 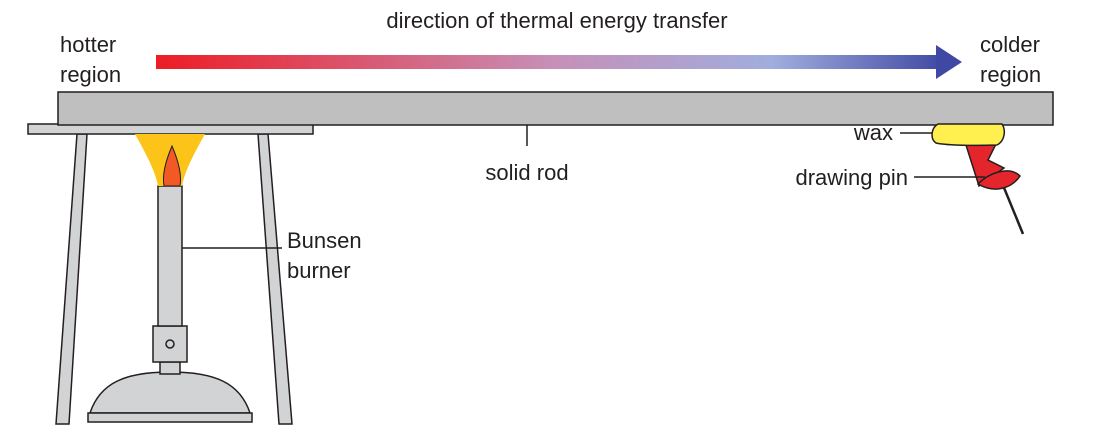 I want to click on wax-label: wax, so click(x=873, y=132).